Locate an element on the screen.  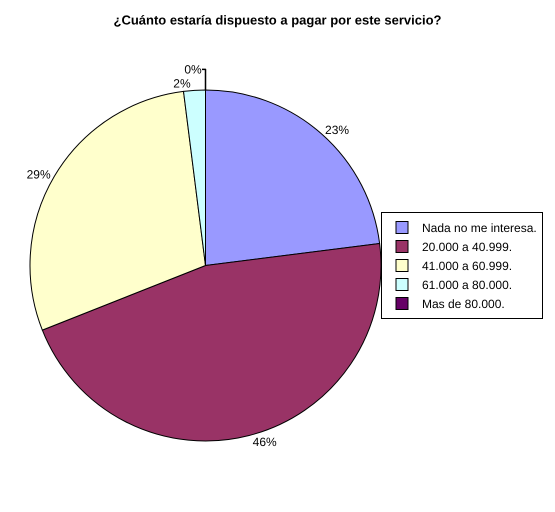
legend-label: 20.000 a 40.999. is located at coordinates (467, 247).